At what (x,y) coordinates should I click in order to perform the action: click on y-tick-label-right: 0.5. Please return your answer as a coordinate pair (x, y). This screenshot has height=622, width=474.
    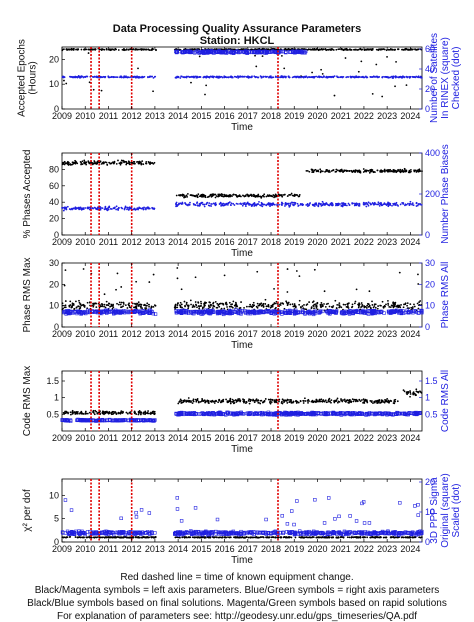
    Looking at the image, I should click on (431, 414).